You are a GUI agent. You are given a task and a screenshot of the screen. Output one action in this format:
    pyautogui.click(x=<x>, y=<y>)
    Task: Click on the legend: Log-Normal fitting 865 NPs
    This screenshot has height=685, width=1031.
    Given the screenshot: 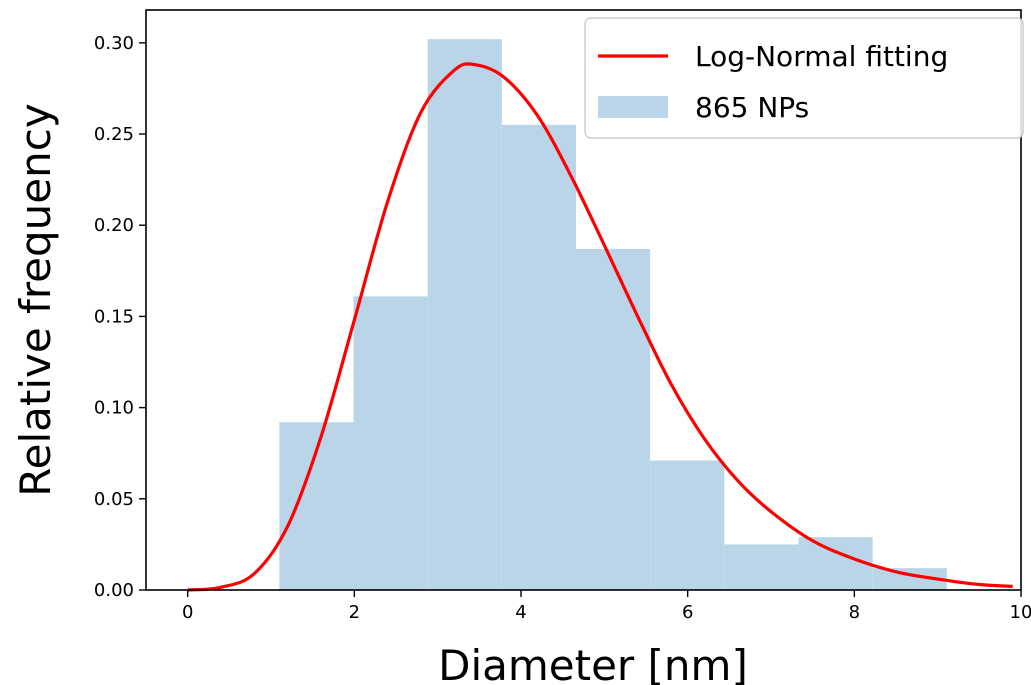 What is the action you would take?
    pyautogui.click(x=804, y=78)
    